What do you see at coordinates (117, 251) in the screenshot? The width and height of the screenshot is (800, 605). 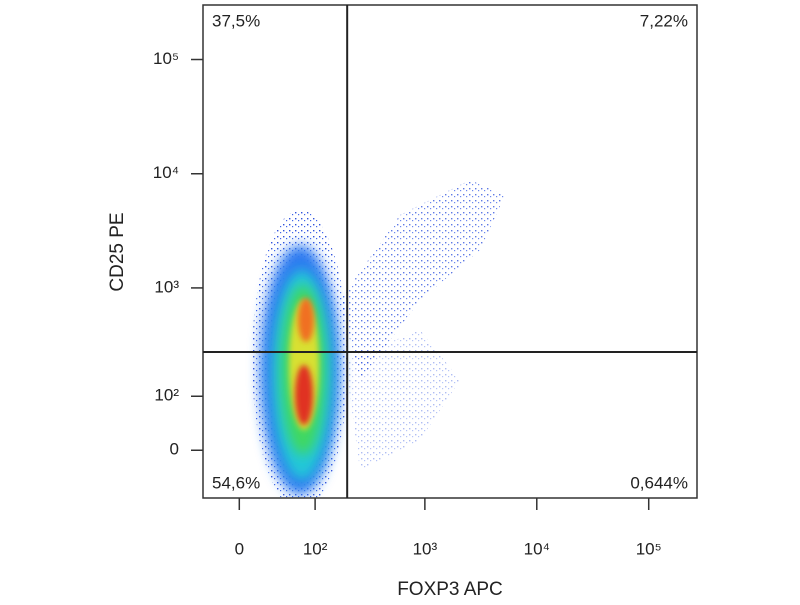 I see `y-axis-title: CD25 PE` at bounding box center [117, 251].